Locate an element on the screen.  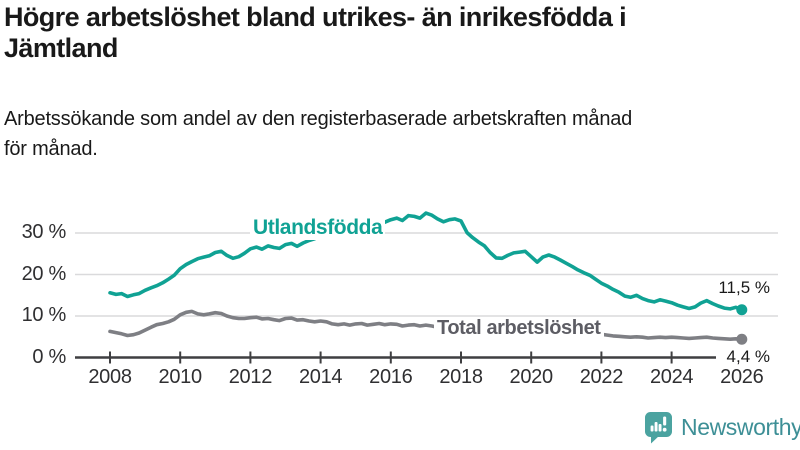
x-axis-label-2018: 2018 is located at coordinates (461, 377).